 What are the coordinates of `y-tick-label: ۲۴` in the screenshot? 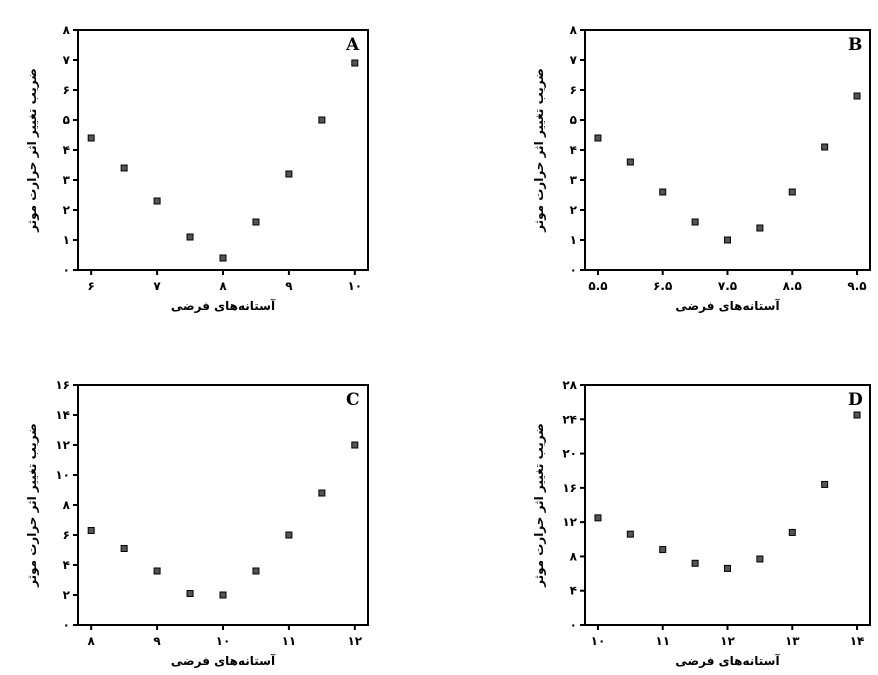 It's located at (569, 419).